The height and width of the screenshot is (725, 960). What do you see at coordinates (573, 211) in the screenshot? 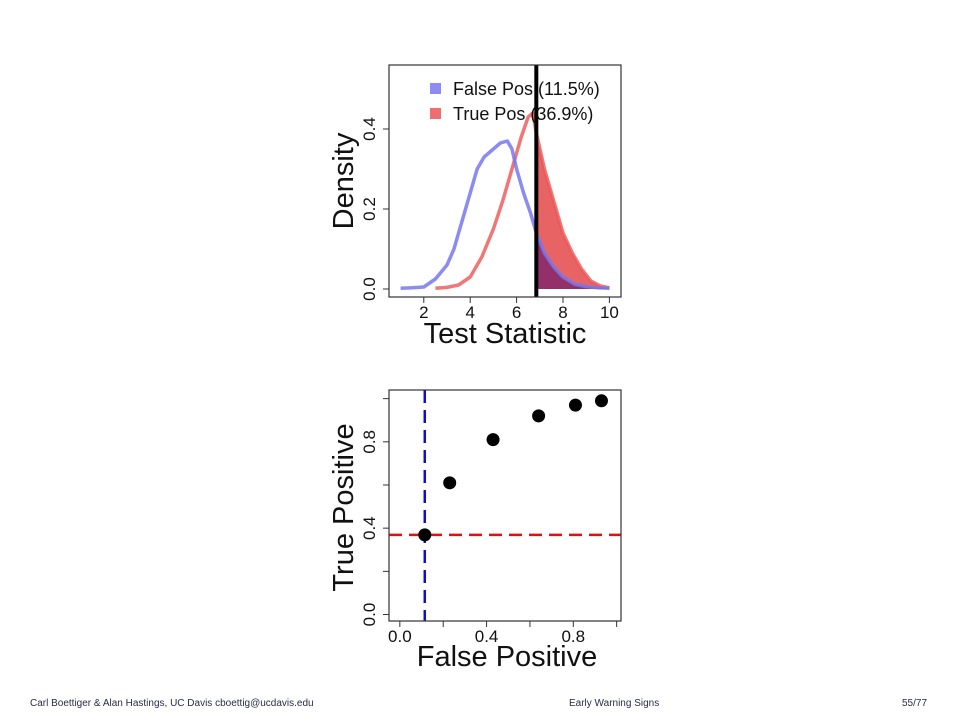
I see `true-pos-tail-area` at bounding box center [573, 211].